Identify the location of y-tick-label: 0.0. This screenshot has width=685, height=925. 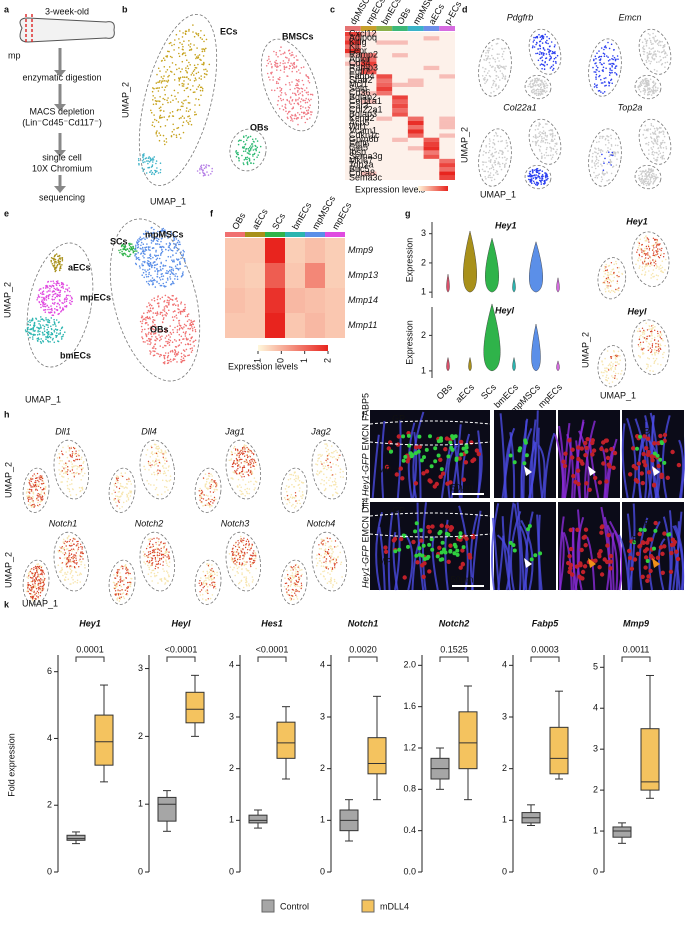
(409, 871).